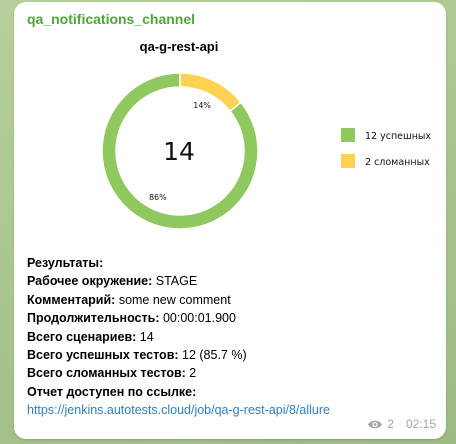 The width and height of the screenshot is (456, 444). I want to click on passed-line: Всего успешных тестов: 12 (85.7 %), so click(232, 355).